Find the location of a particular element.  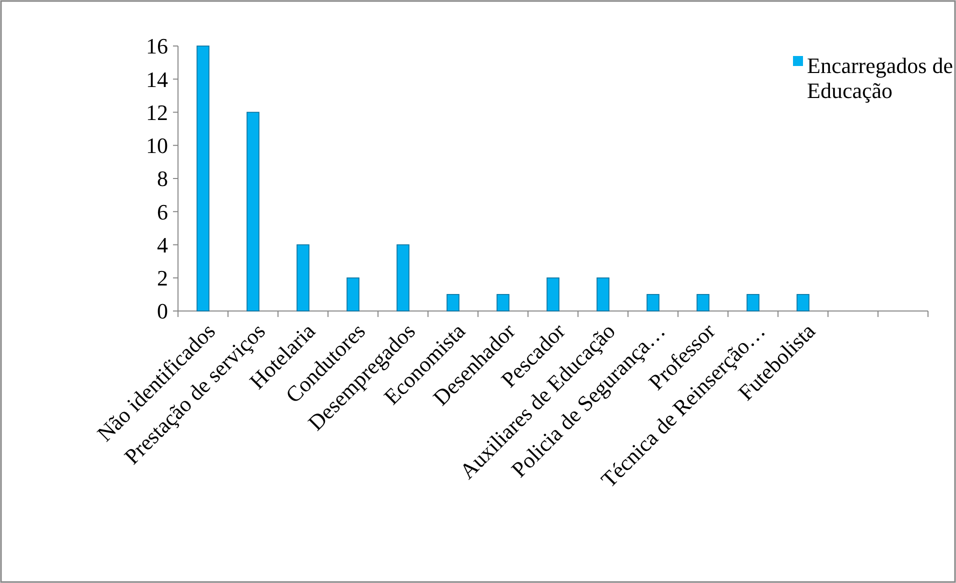

y-tick-label: 8 is located at coordinates (162, 179).